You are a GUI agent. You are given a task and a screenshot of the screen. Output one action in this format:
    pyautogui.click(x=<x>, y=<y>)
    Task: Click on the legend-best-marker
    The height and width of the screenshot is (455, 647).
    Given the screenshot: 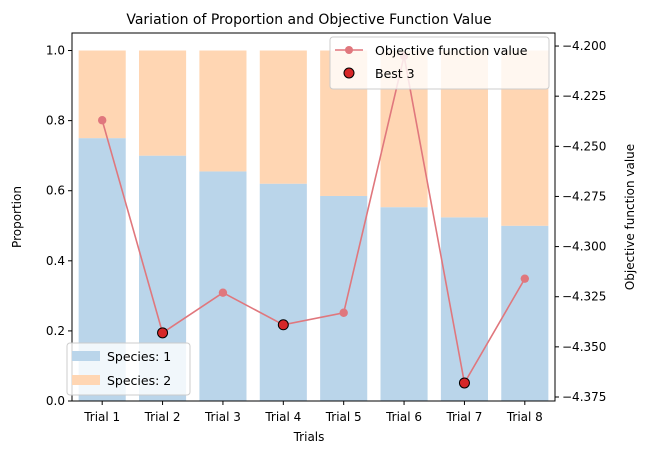 What is the action you would take?
    pyautogui.click(x=349, y=73)
    